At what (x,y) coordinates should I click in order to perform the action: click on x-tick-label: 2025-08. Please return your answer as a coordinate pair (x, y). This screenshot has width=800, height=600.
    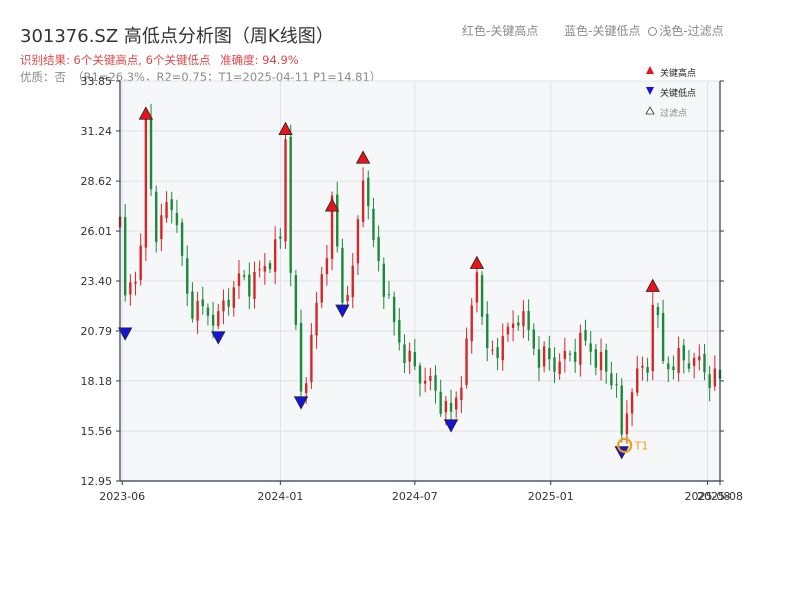
    Looking at the image, I should click on (707, 496).